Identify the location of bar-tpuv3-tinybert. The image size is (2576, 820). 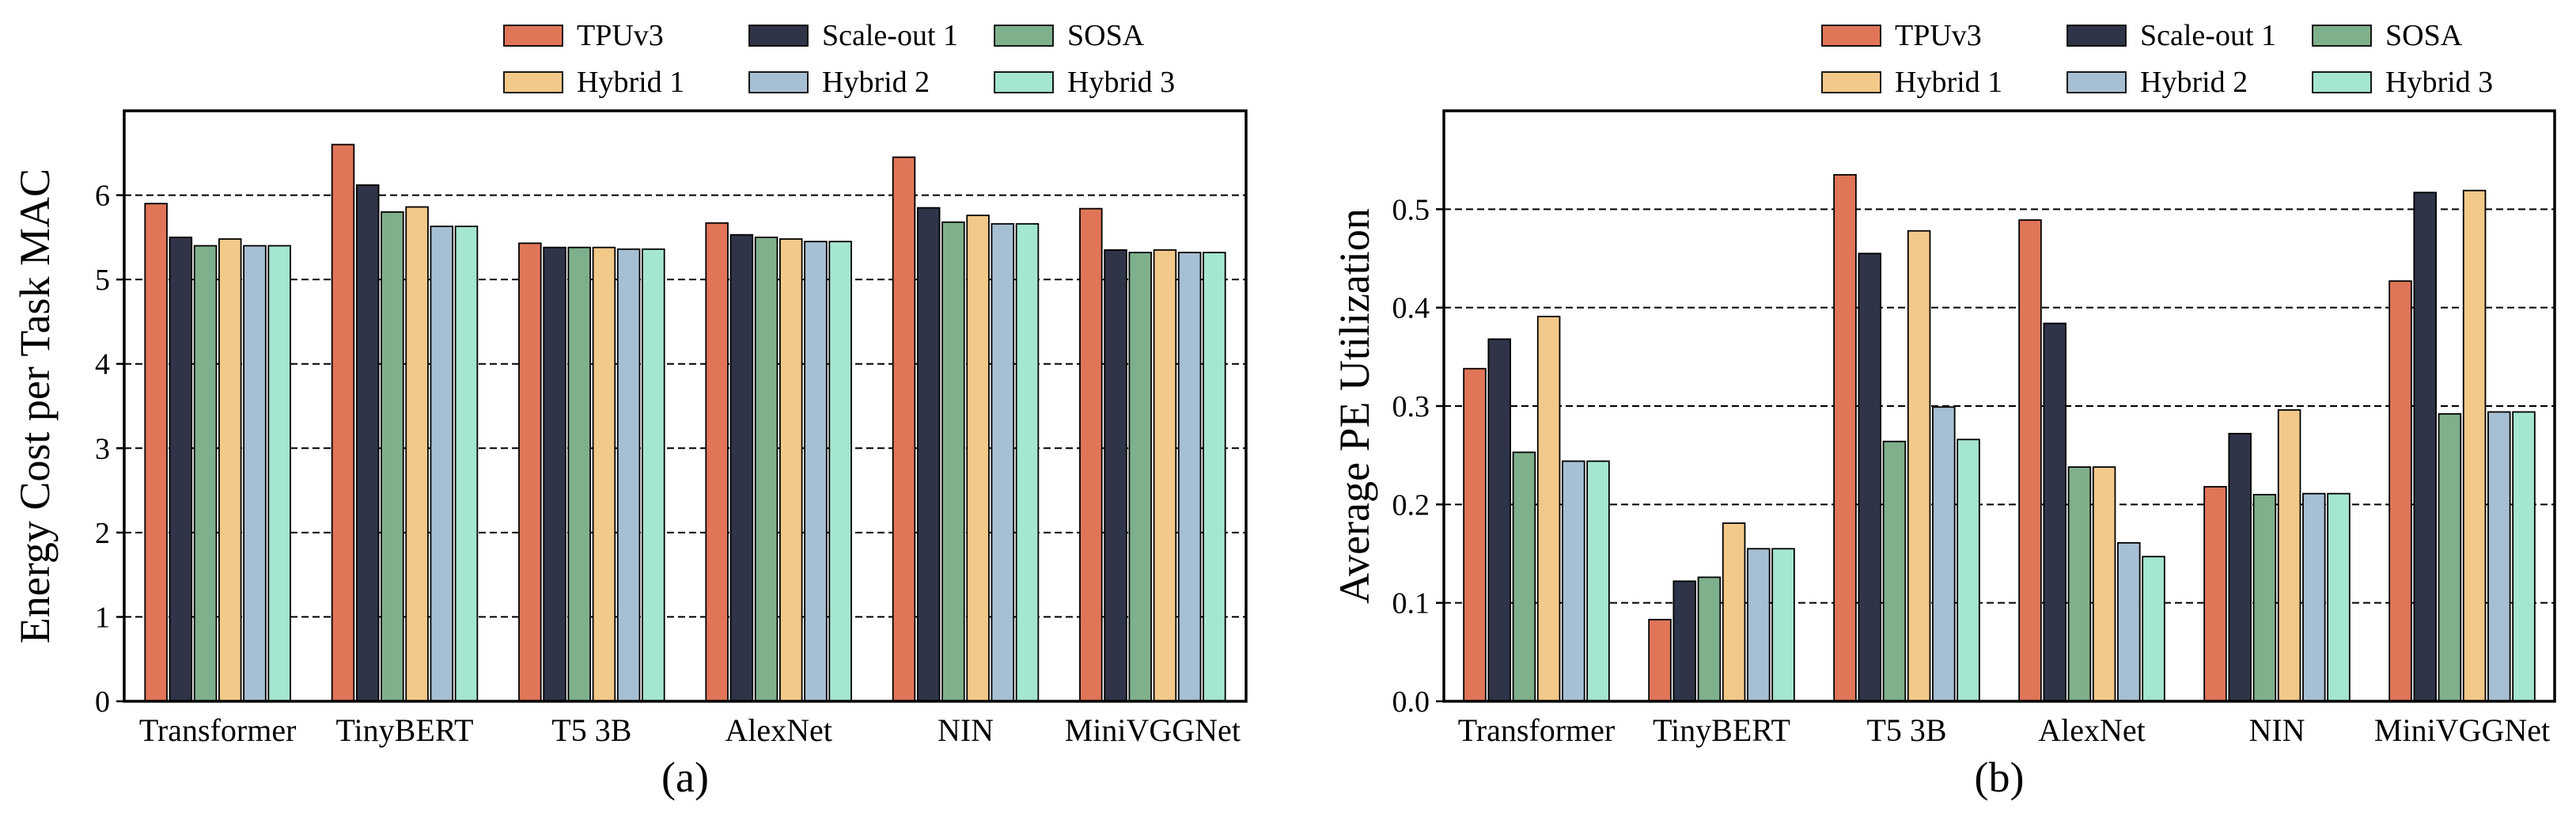
(343, 422).